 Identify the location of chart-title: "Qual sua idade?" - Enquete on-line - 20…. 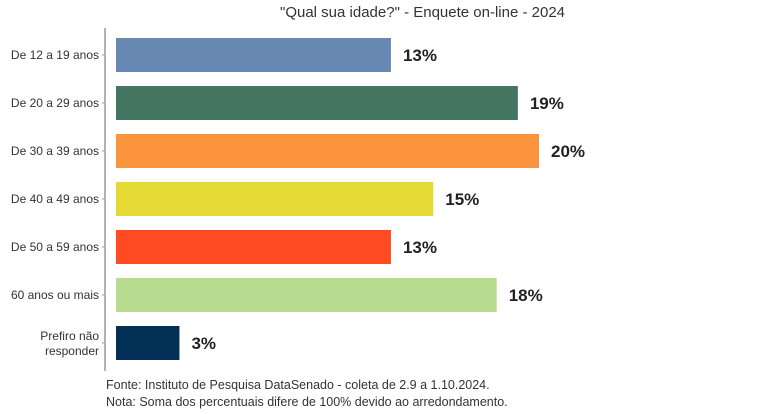
(423, 12).